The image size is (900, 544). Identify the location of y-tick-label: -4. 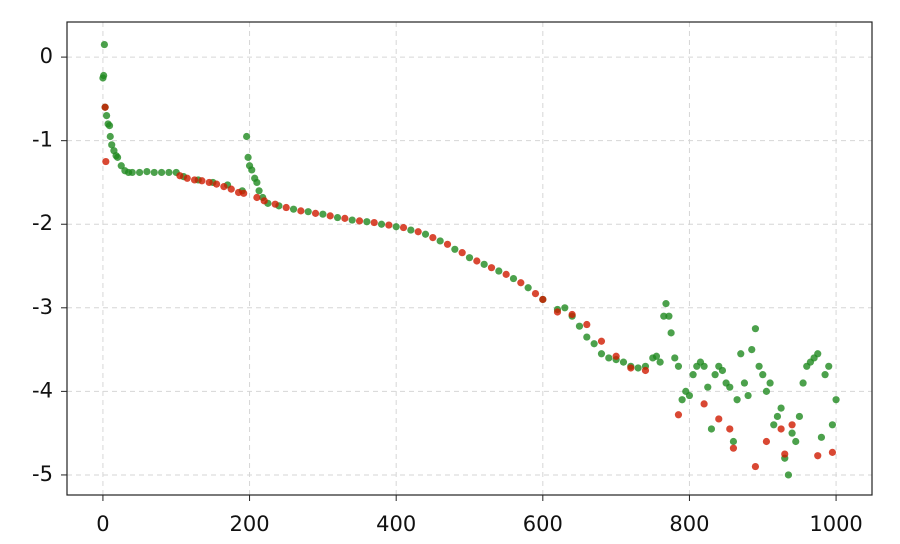
(42, 390).